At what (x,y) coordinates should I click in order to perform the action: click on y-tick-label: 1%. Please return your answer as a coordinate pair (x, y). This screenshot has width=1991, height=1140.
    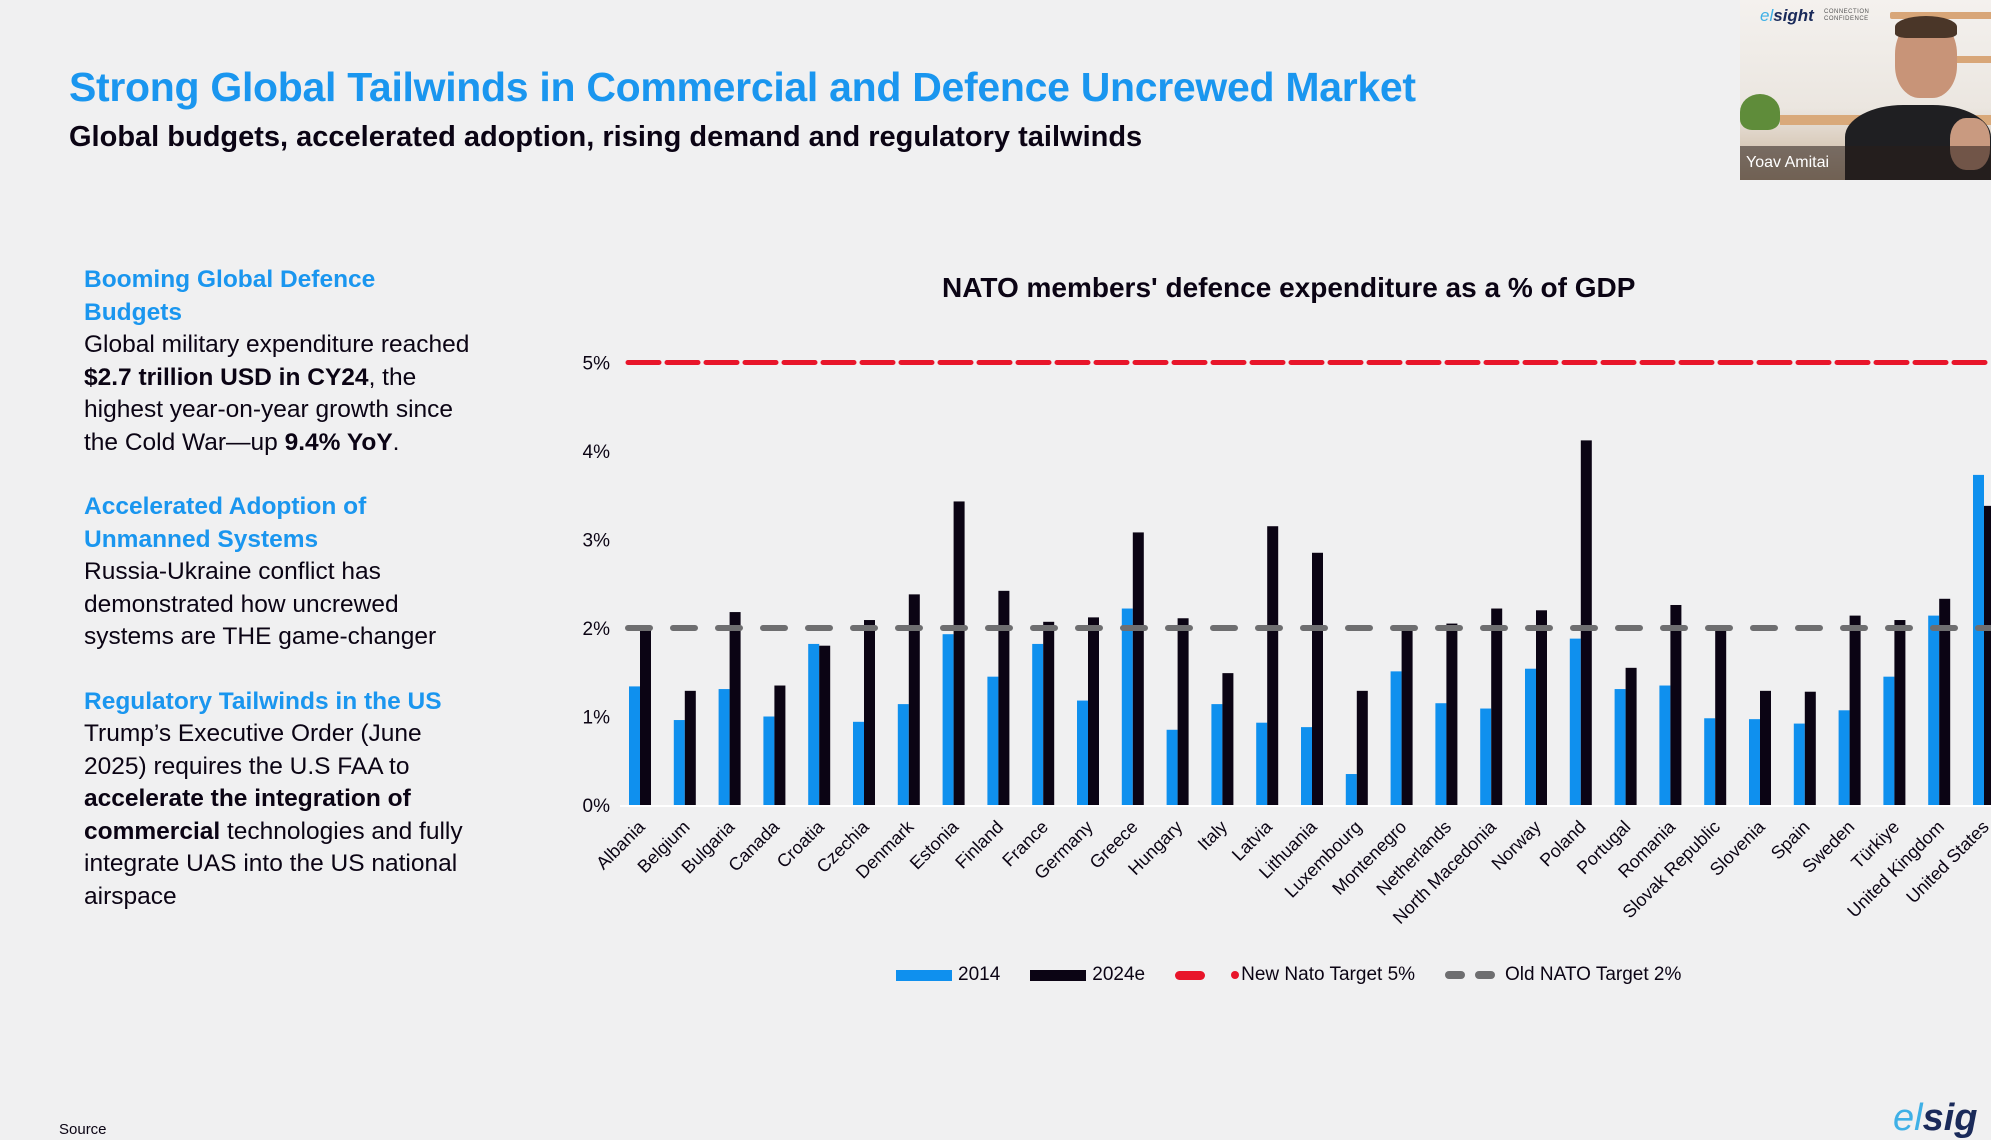
    Looking at the image, I should click on (597, 718).